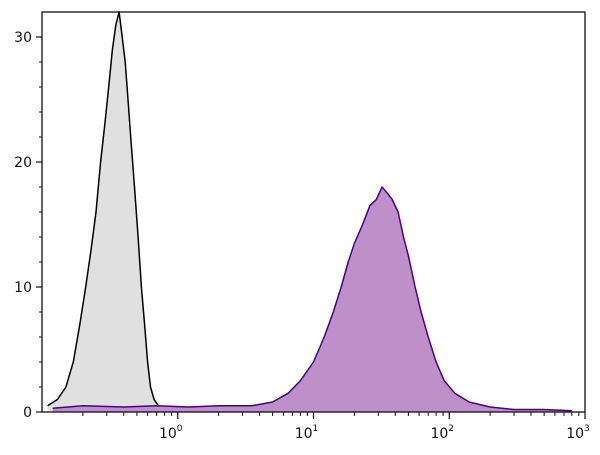 The image size is (600, 455). What do you see at coordinates (27, 413) in the screenshot?
I see `y-tick-label: 0` at bounding box center [27, 413].